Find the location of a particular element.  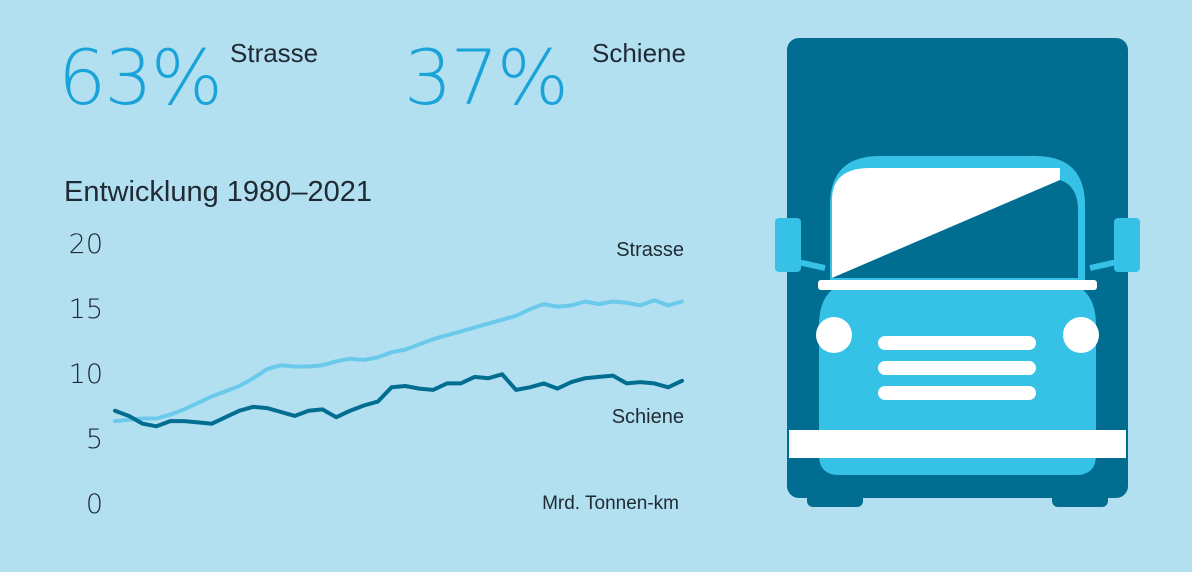

truck-bumper is located at coordinates (957, 444).